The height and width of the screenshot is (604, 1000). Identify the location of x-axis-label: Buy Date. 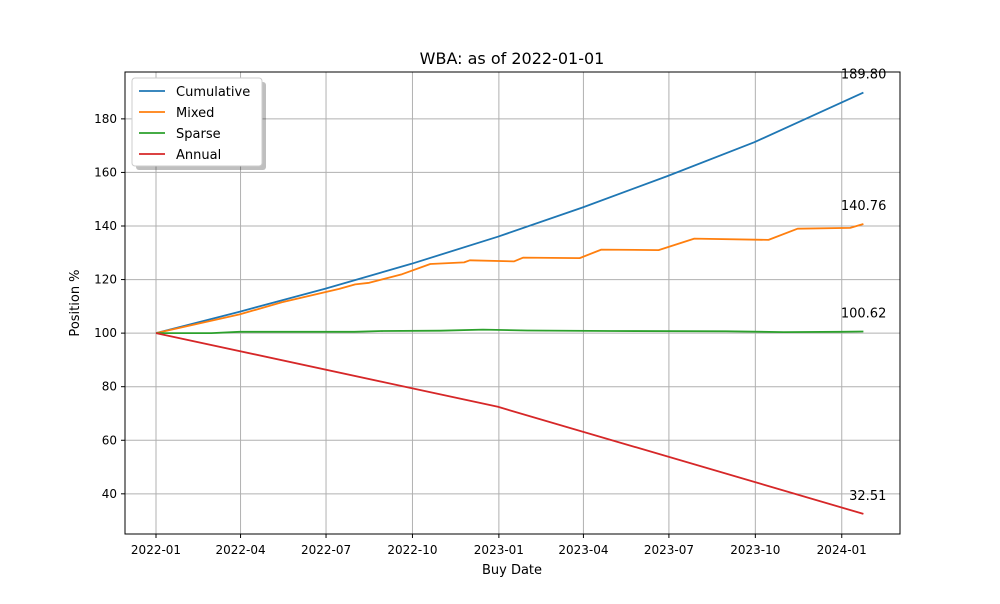
(512, 570).